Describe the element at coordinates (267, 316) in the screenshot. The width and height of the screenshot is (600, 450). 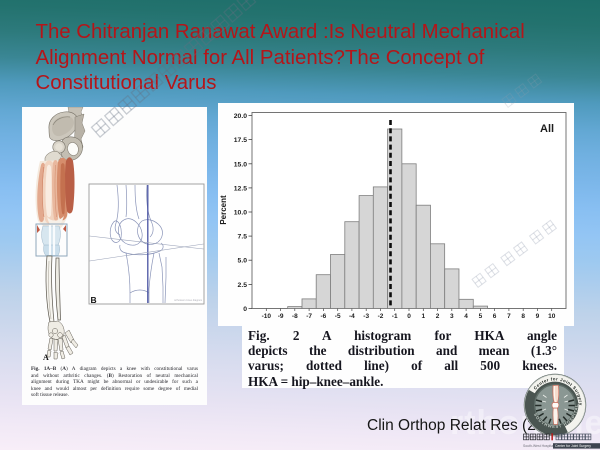
I see `svg-text: -10` at that location.